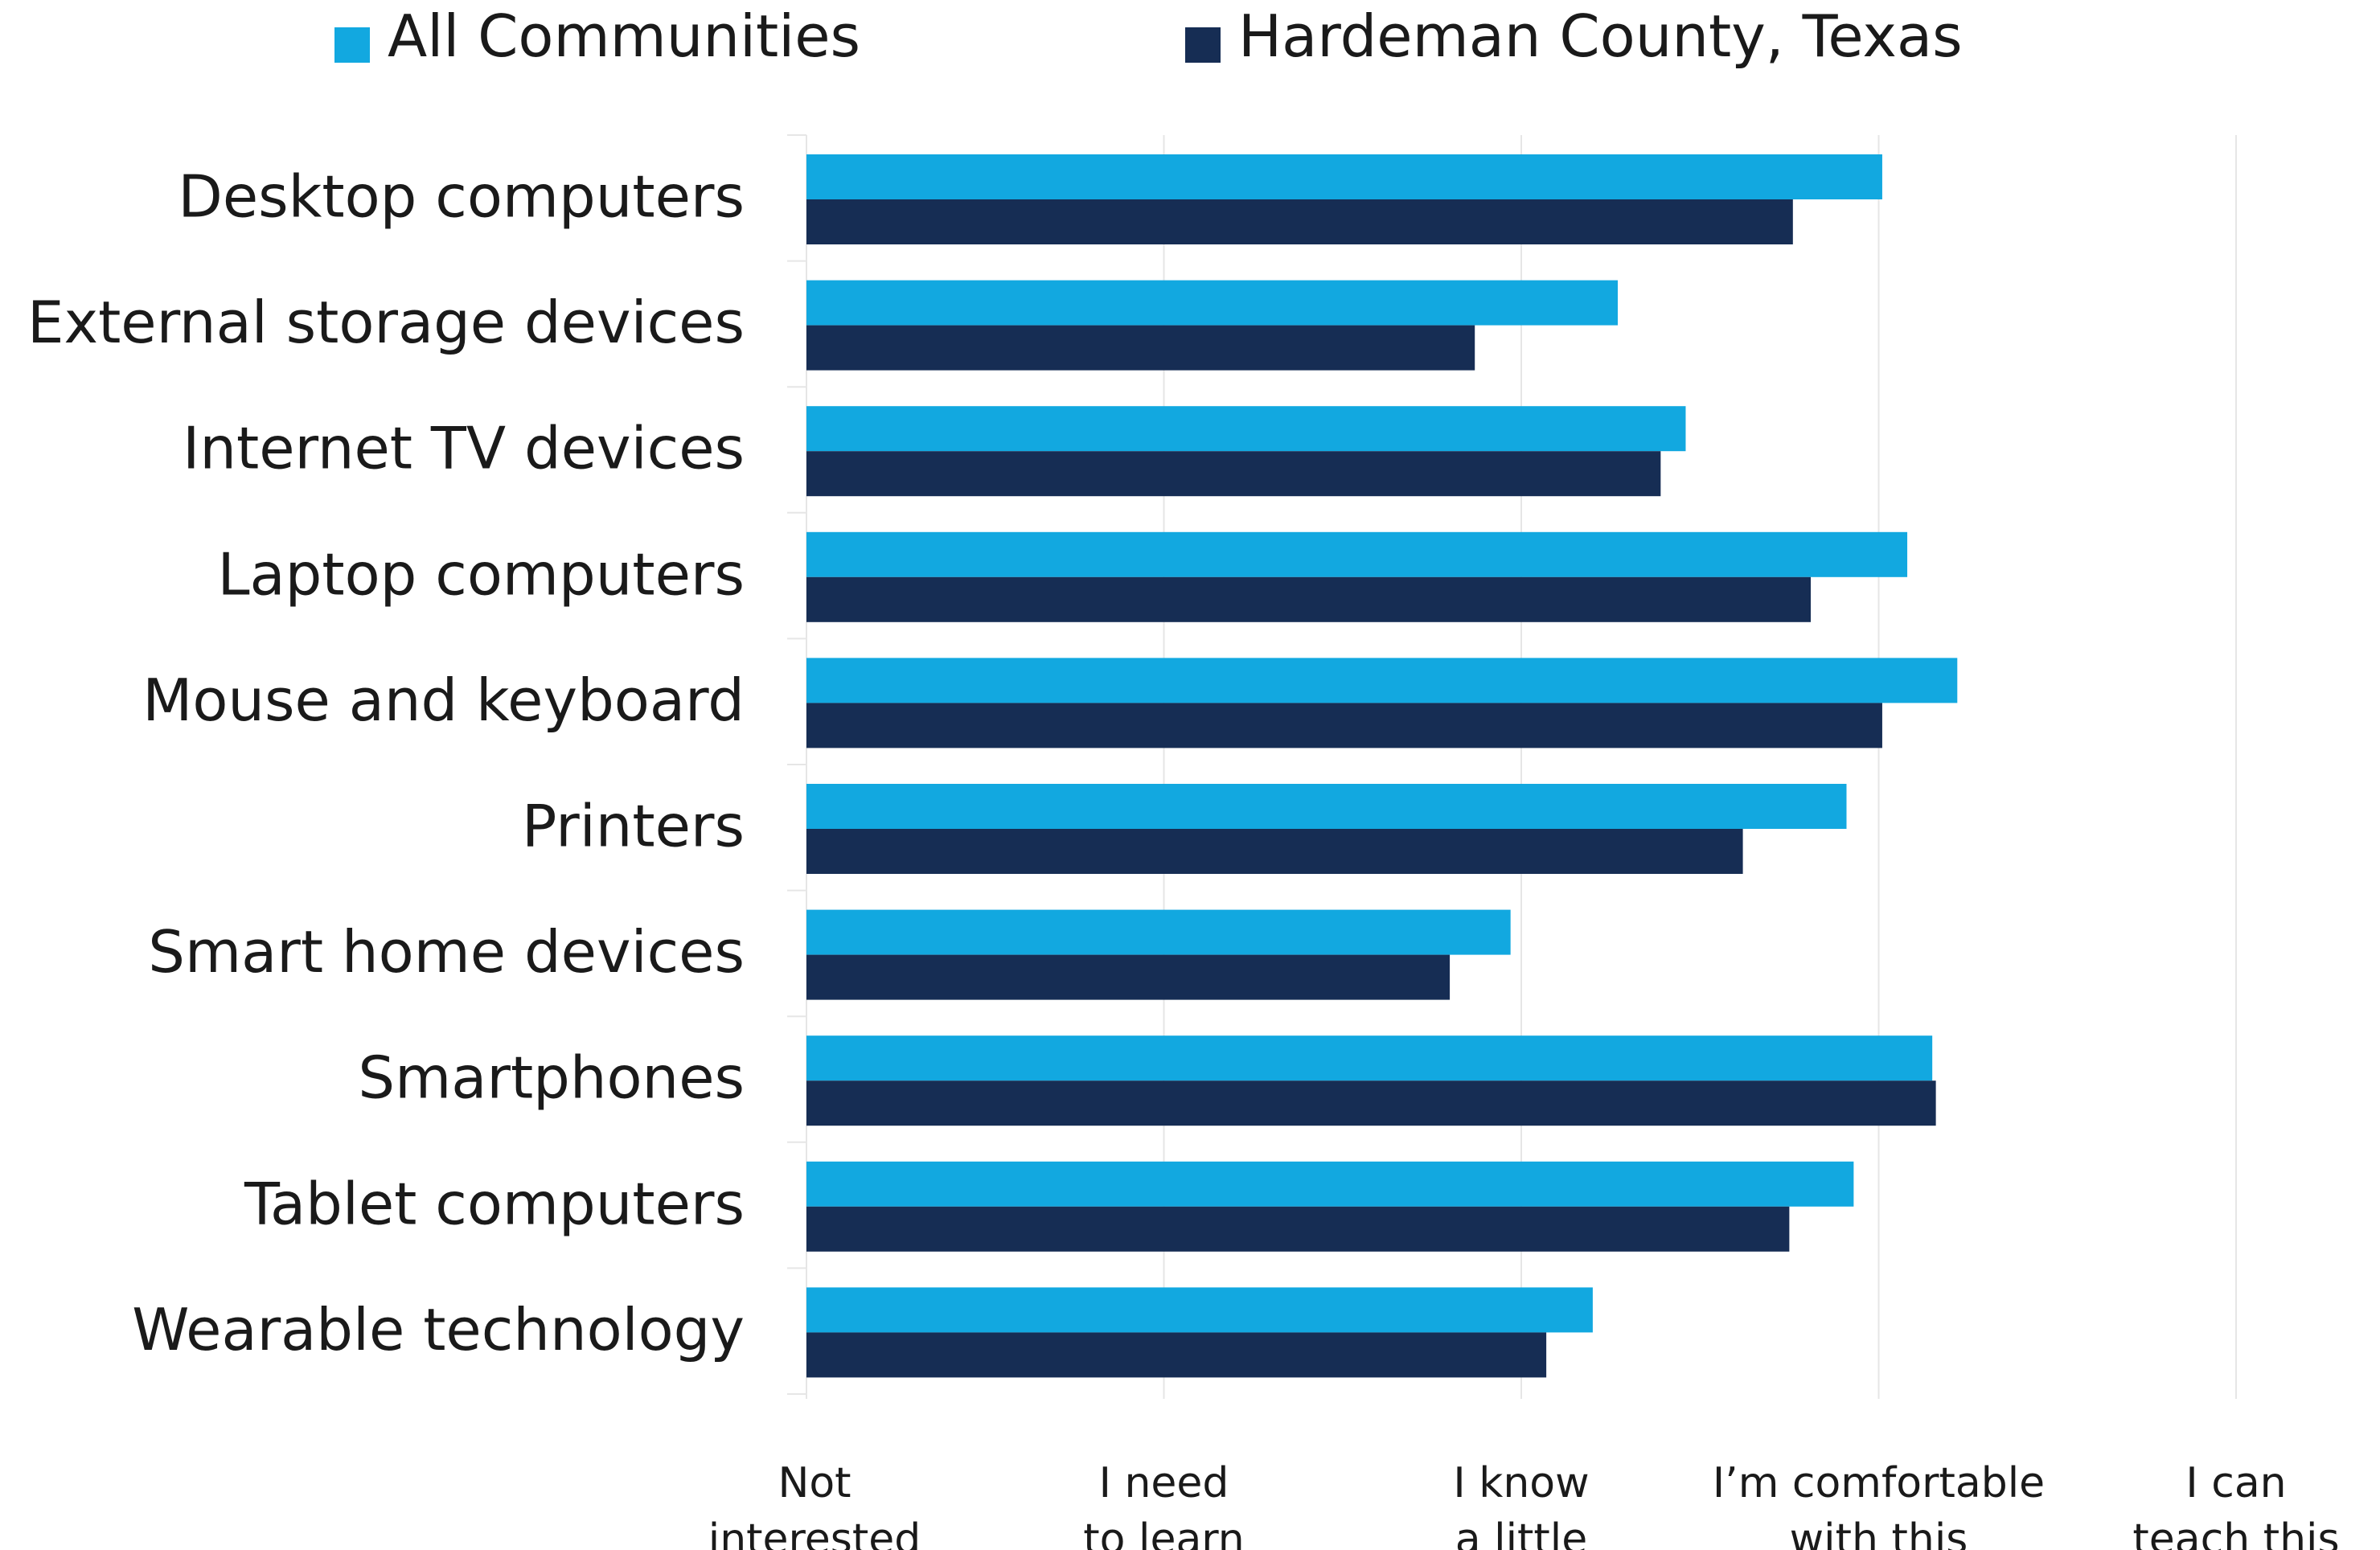  Describe the element at coordinates (551, 1078) in the screenshot. I see `category-label-8: Smartphones` at that location.